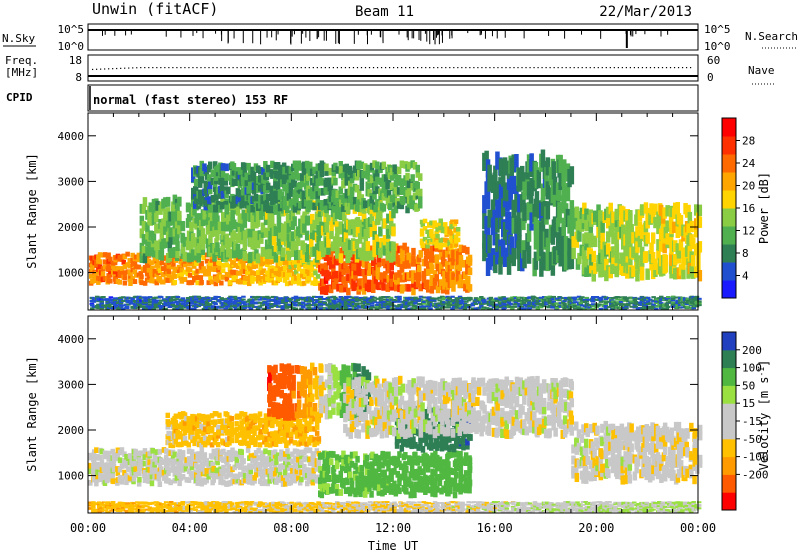 The height and width of the screenshot is (554, 800). What do you see at coordinates (729, 208) in the screenshot?
I see `power-colorbar-cells` at bounding box center [729, 208].